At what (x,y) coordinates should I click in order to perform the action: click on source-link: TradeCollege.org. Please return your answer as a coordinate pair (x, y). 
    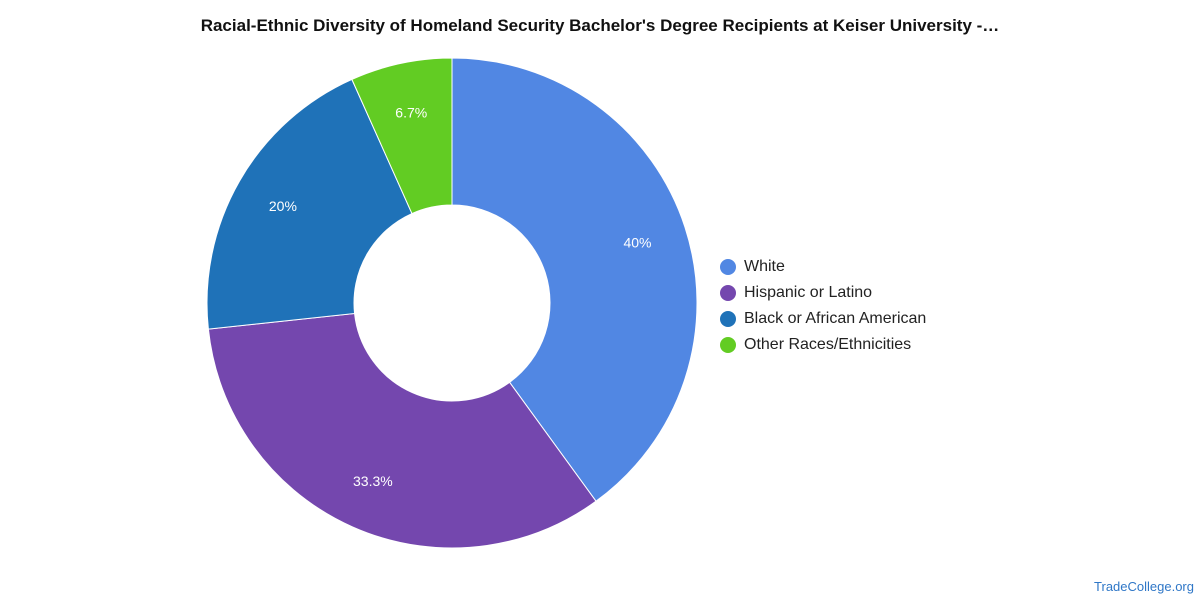
    Looking at the image, I should click on (1144, 586).